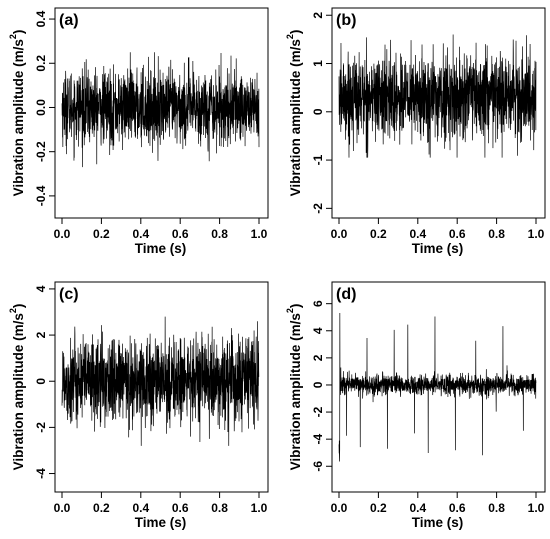  Describe the element at coordinates (41, 63) in the screenshot. I see `y-tick-label: 0.2` at that location.